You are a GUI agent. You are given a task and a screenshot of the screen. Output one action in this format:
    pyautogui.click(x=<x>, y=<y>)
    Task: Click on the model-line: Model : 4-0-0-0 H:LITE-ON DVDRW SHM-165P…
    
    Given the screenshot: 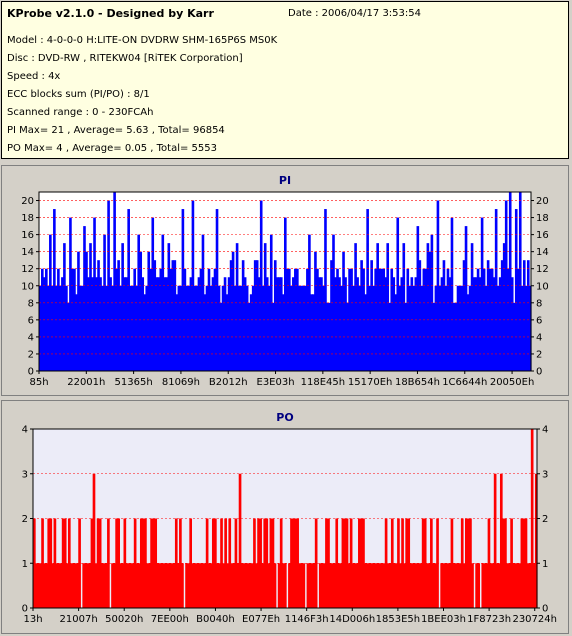 What is the action you would take?
    pyautogui.click(x=142, y=40)
    